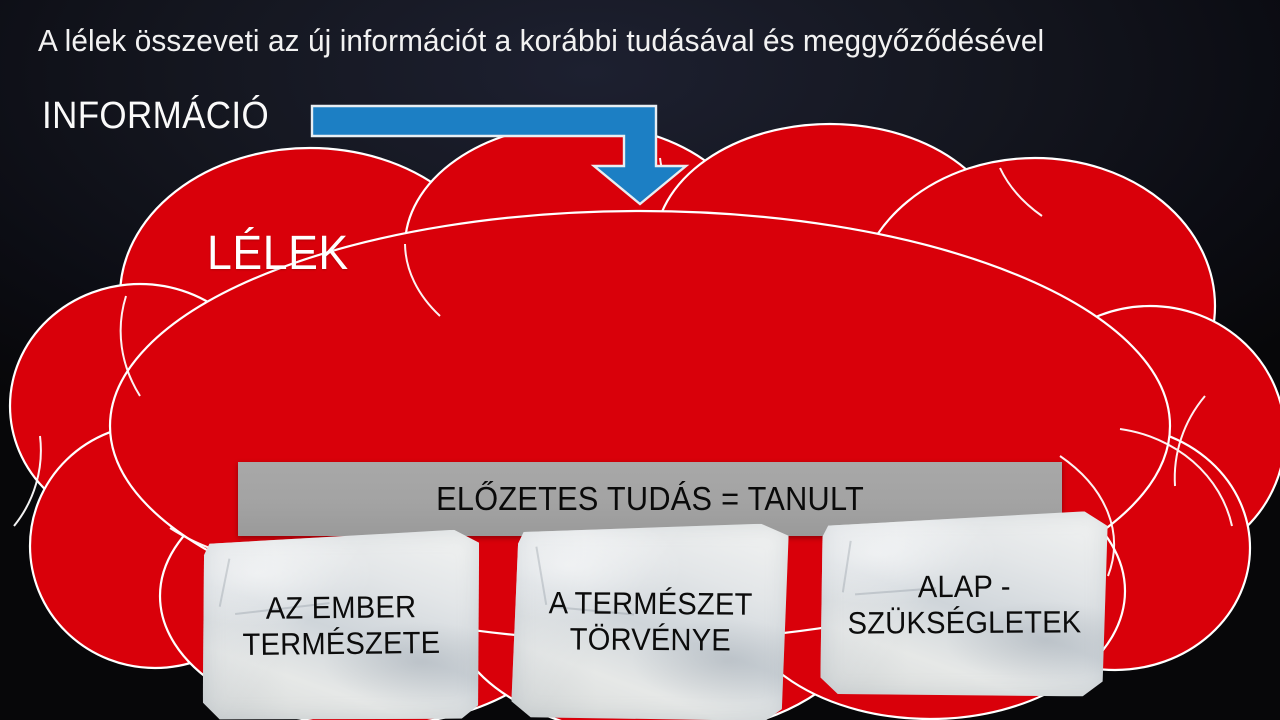 The width and height of the screenshot is (1280, 720). Describe the element at coordinates (650, 603) in the screenshot. I see `stone-label-line1: A TERMÉSZET` at that location.